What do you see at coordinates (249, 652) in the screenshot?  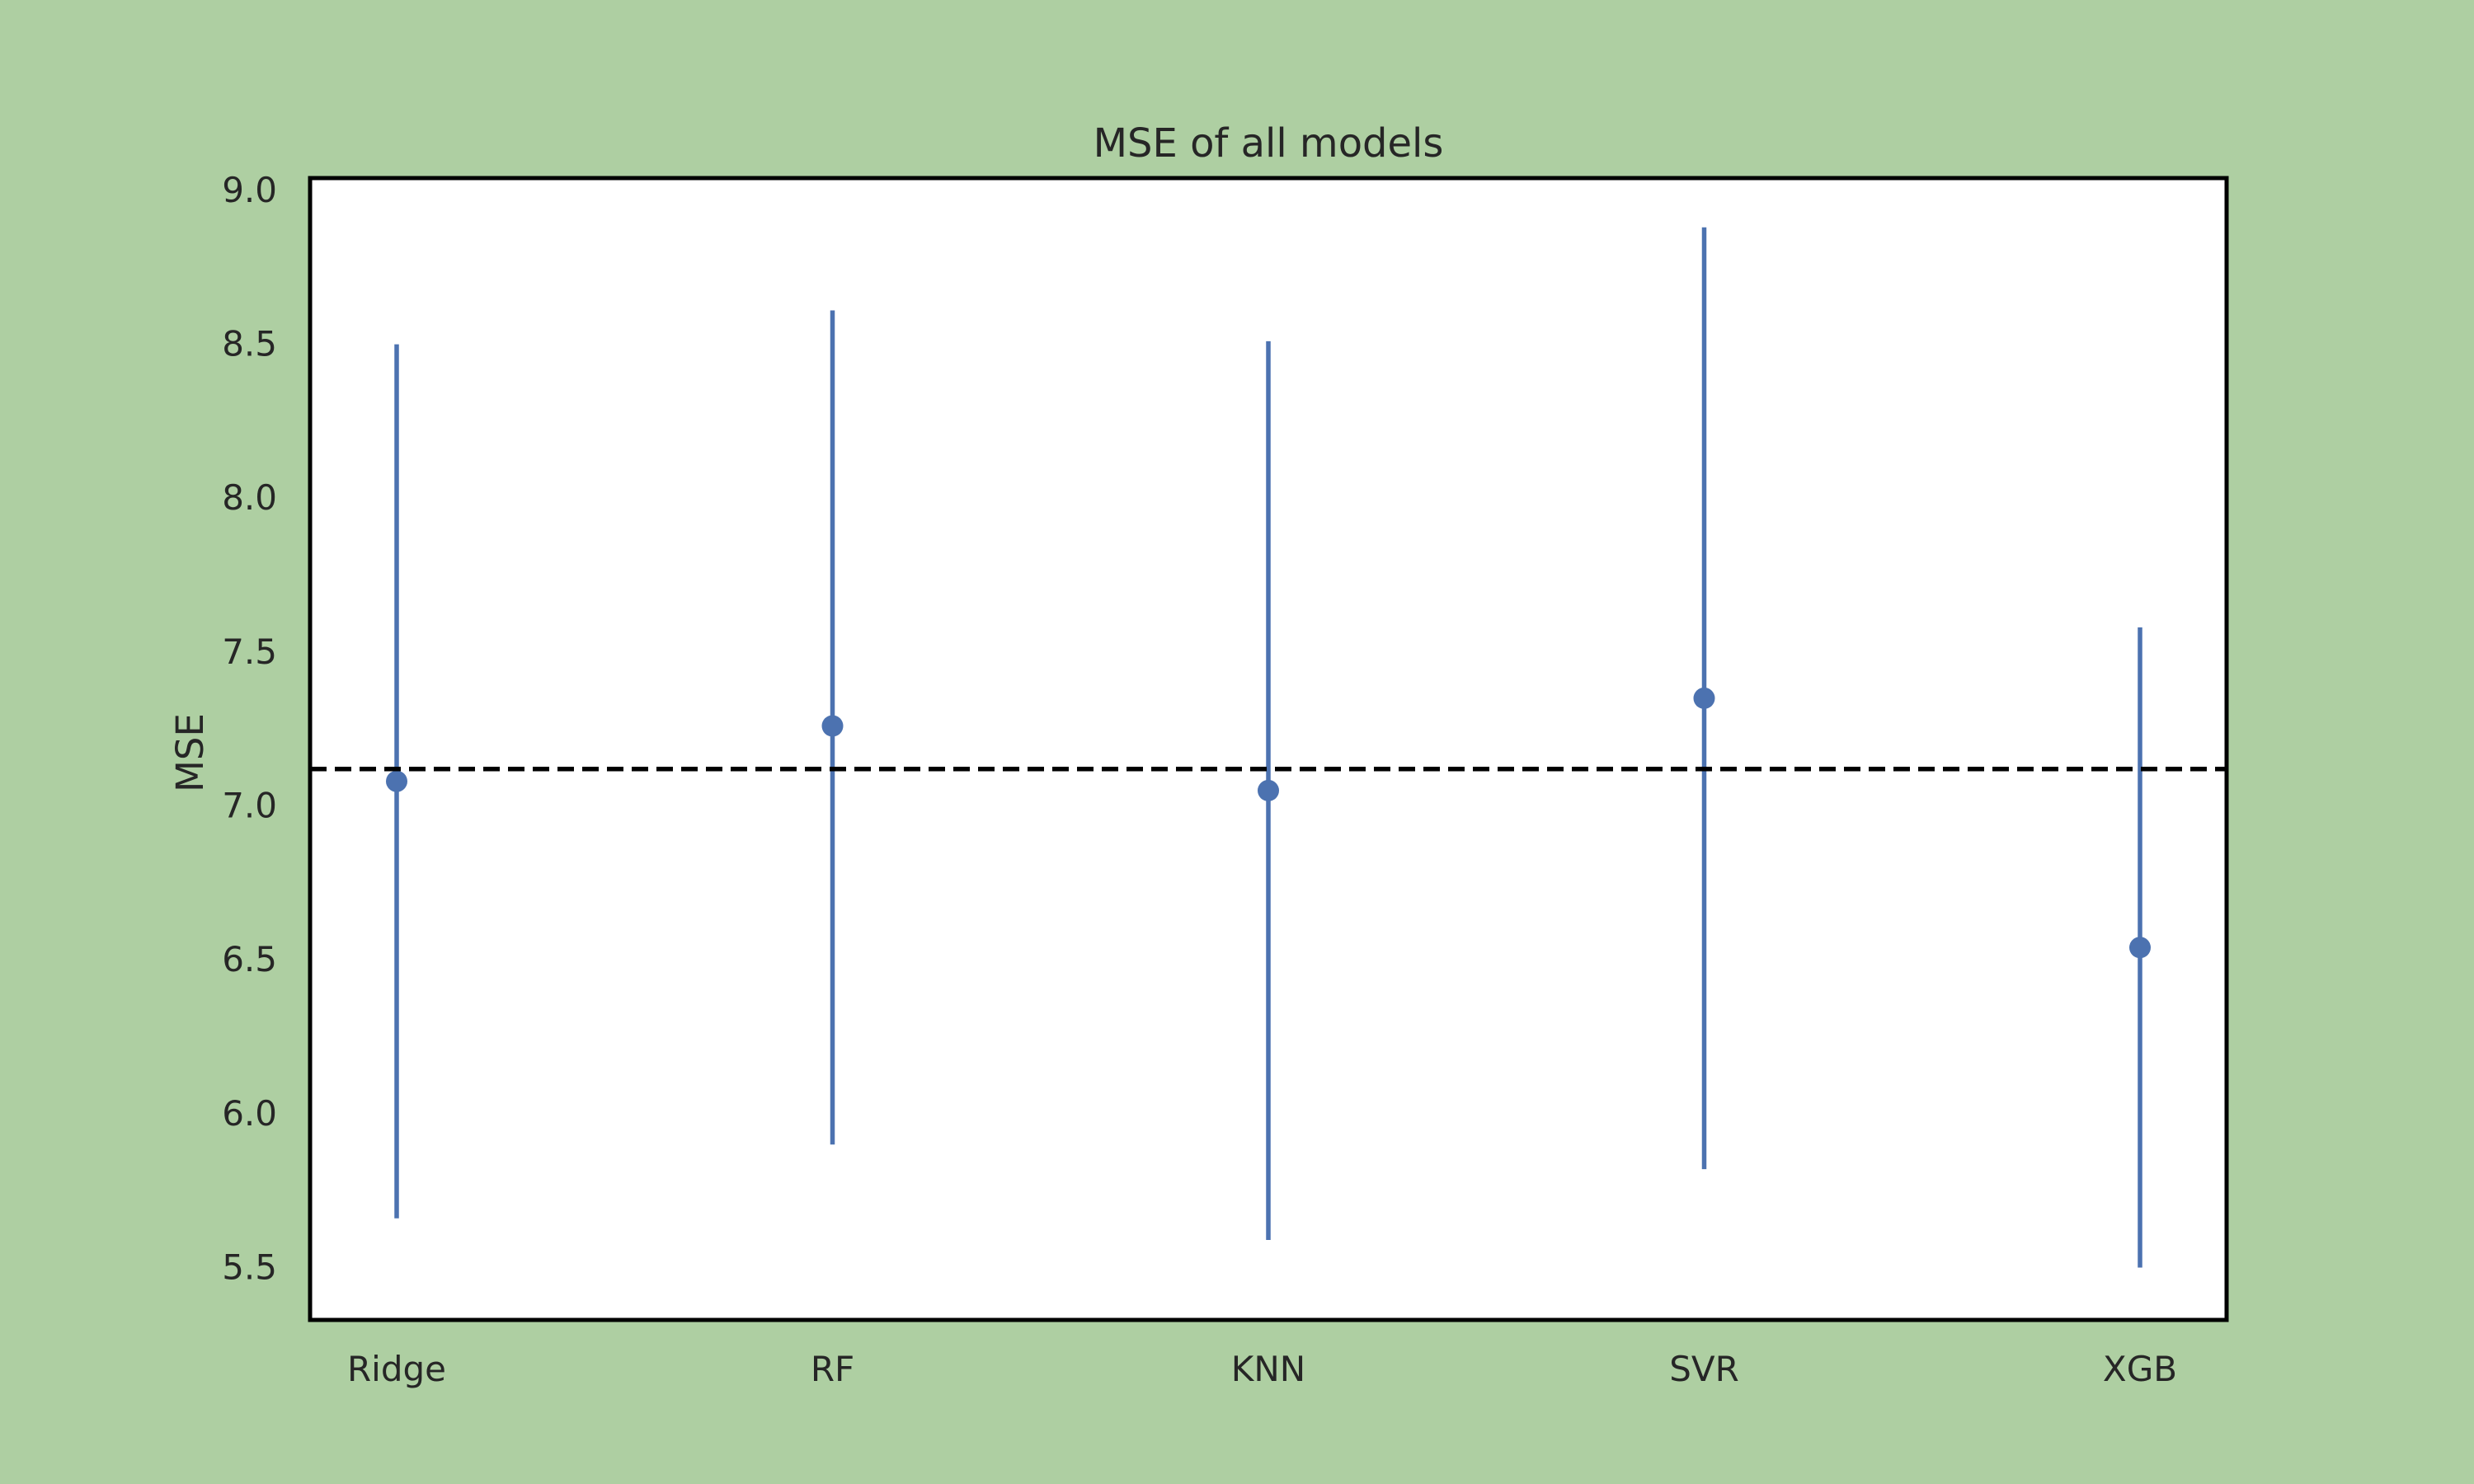 I see `y-tick-label: 7.5` at bounding box center [249, 652].